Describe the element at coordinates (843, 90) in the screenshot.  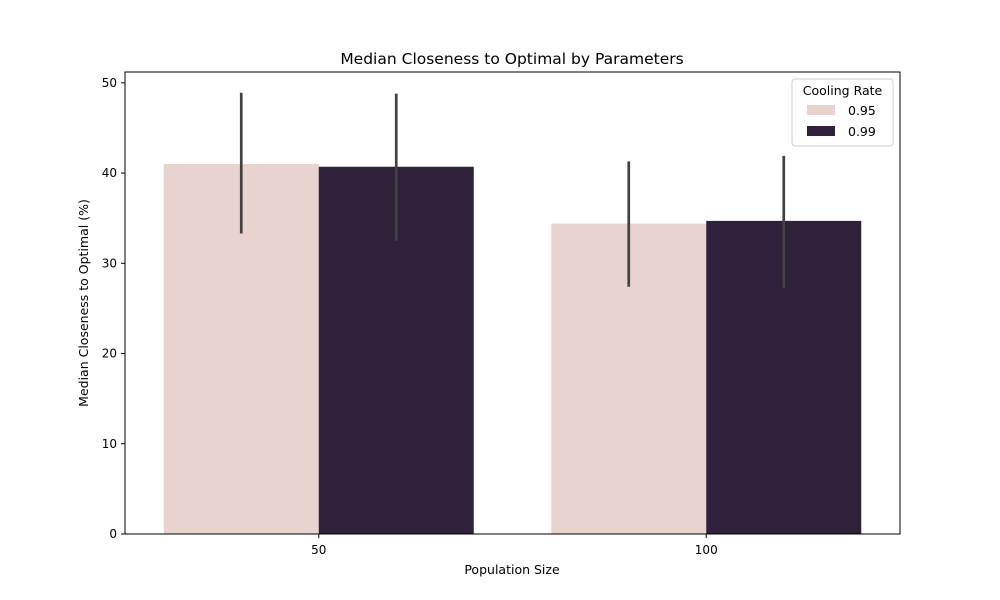
I see `legend-title: Cooling Rate` at that location.